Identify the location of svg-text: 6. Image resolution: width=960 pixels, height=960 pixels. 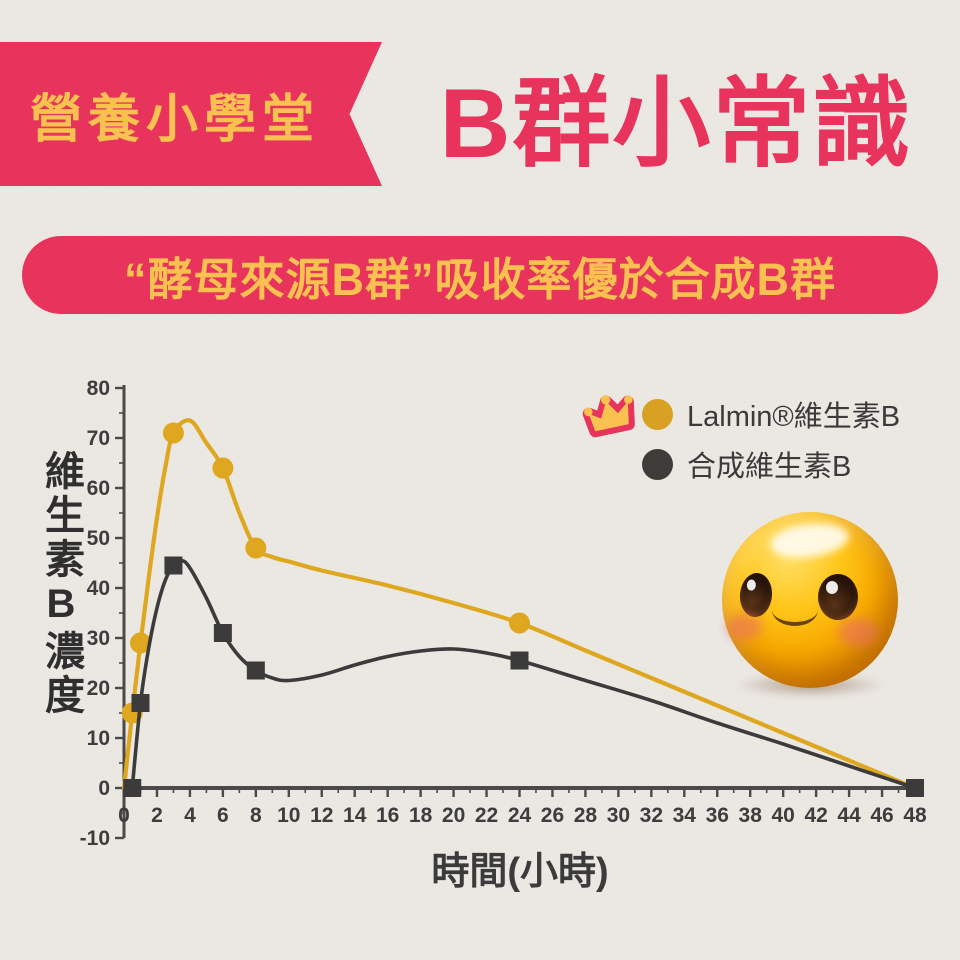
(223, 815).